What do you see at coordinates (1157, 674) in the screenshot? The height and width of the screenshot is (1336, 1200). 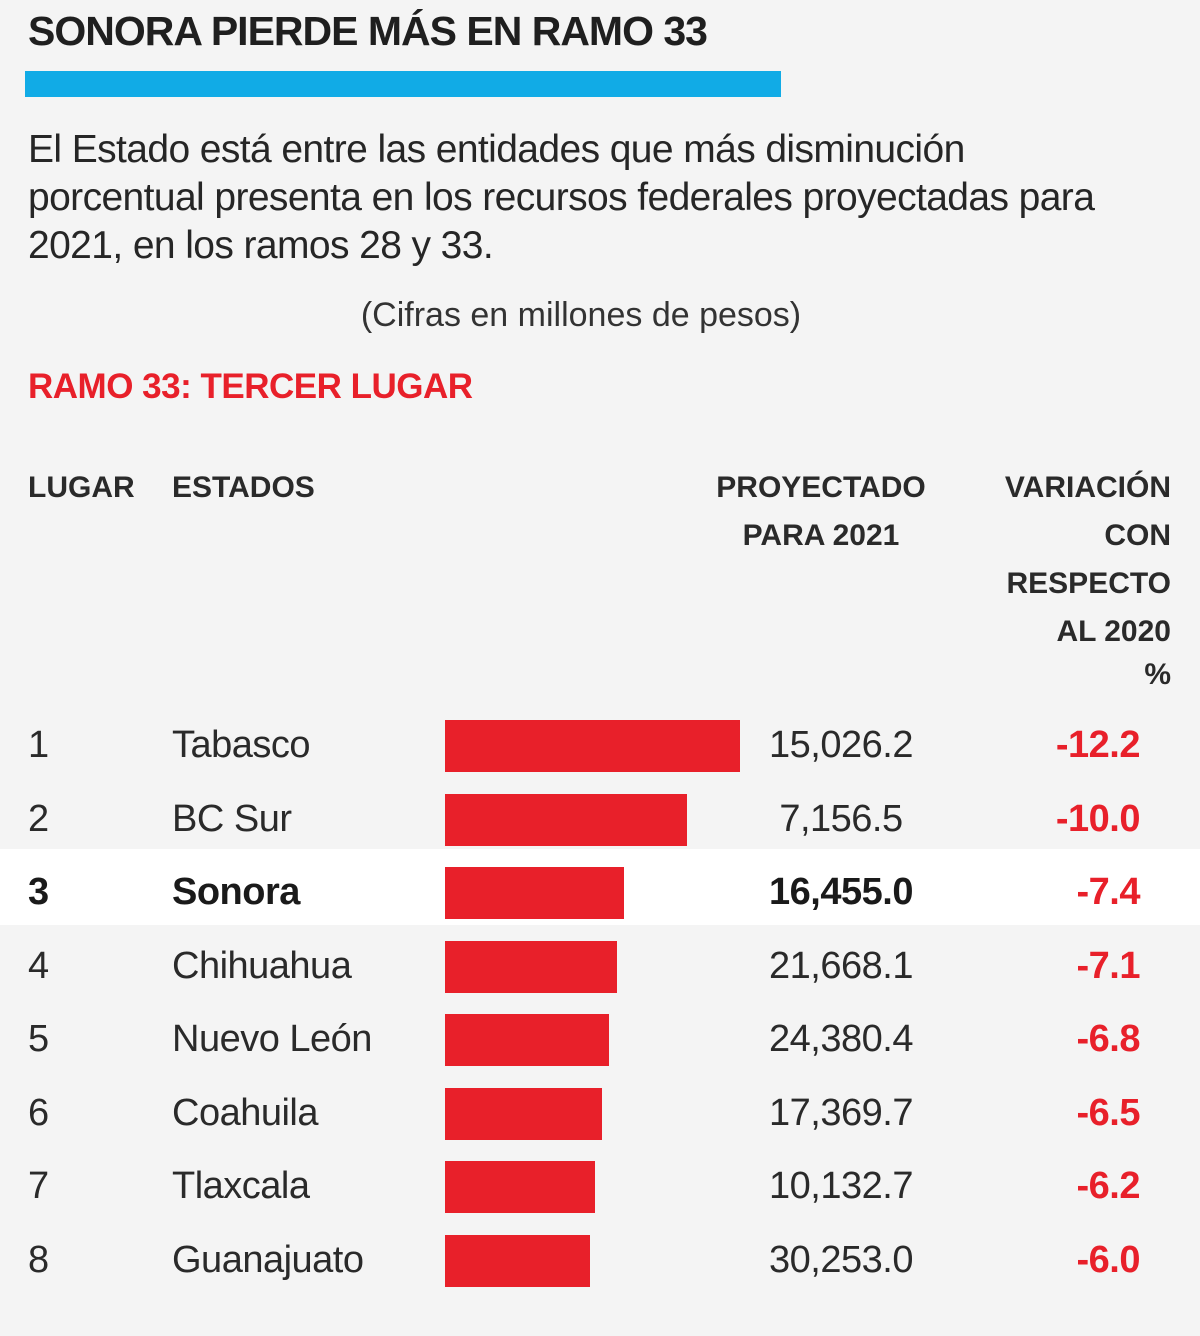 I see `column-header-unit: %` at bounding box center [1157, 674].